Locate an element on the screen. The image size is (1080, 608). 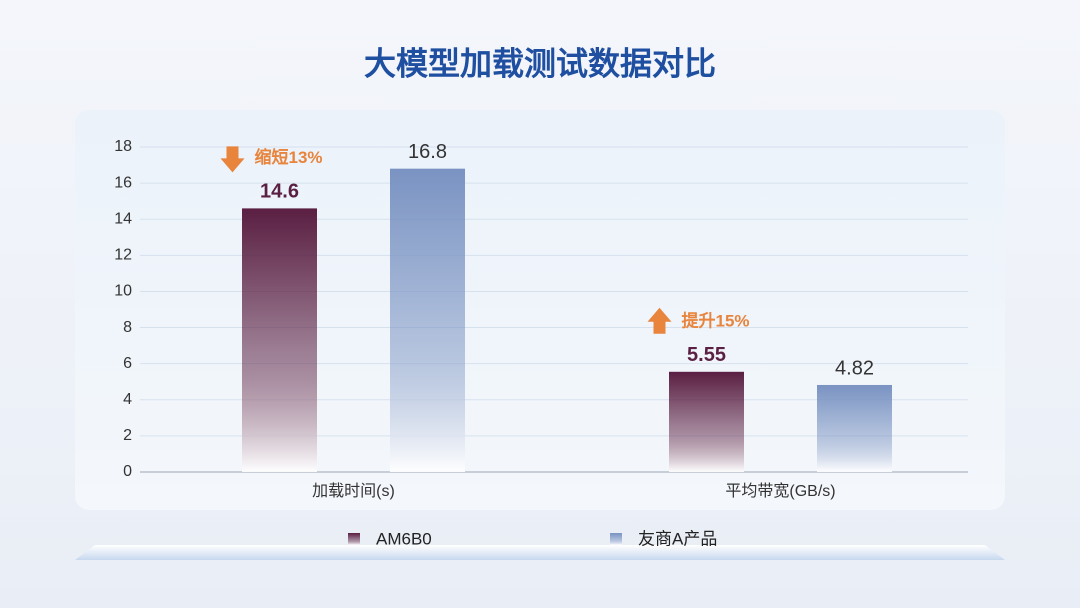
chart-title: 大模型加载测试数据对比 is located at coordinates (540, 63).